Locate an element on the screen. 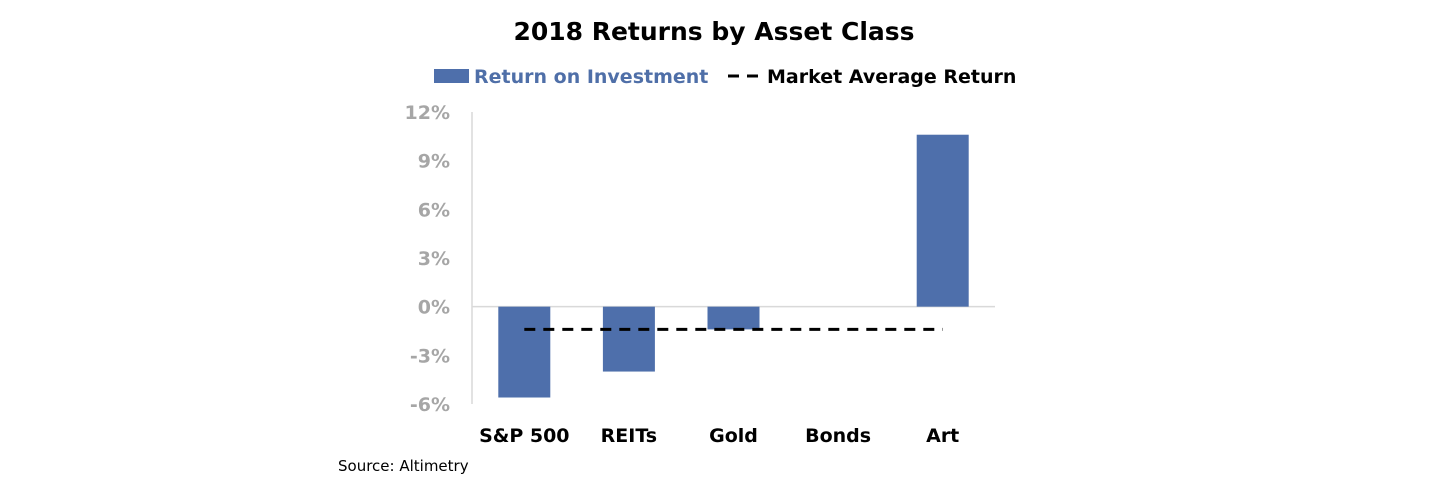  y-tick-label: -3% is located at coordinates (430, 356).